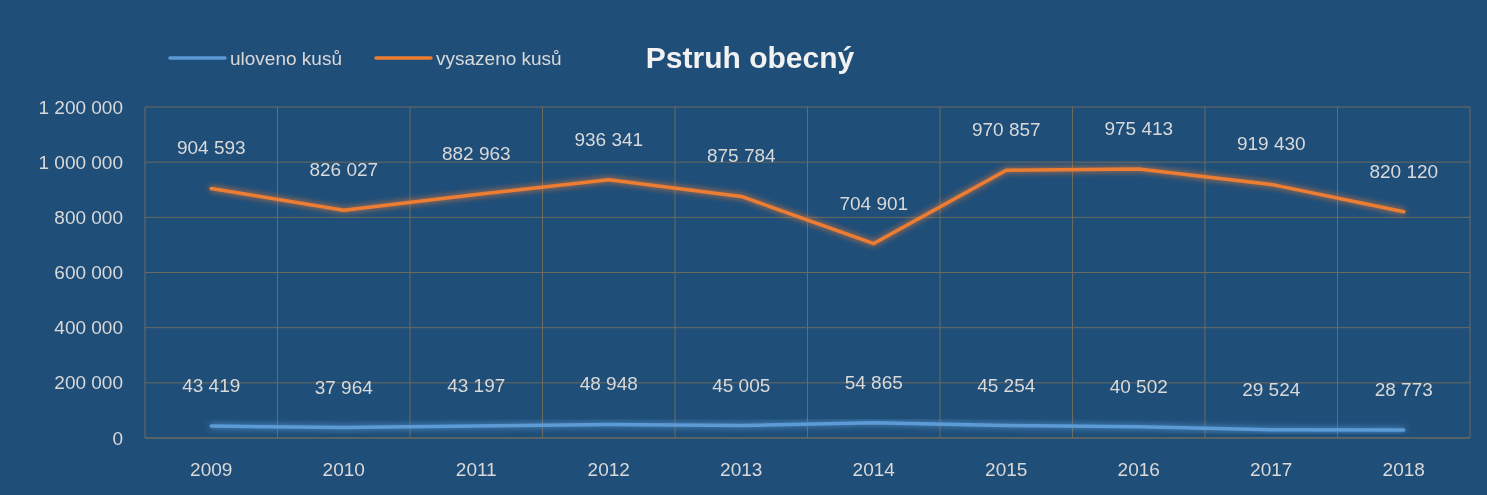 This screenshot has width=1487, height=495. I want to click on legend-label: vysazeno kusů, so click(499, 58).